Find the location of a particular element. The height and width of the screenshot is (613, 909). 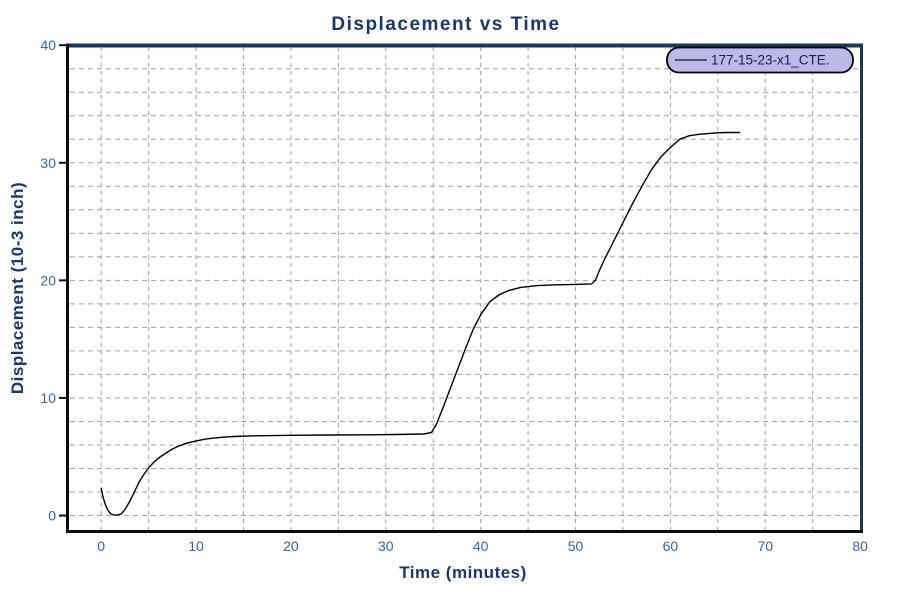

y-axis-title: Displacement (10-3 inch) is located at coordinates (17, 288).